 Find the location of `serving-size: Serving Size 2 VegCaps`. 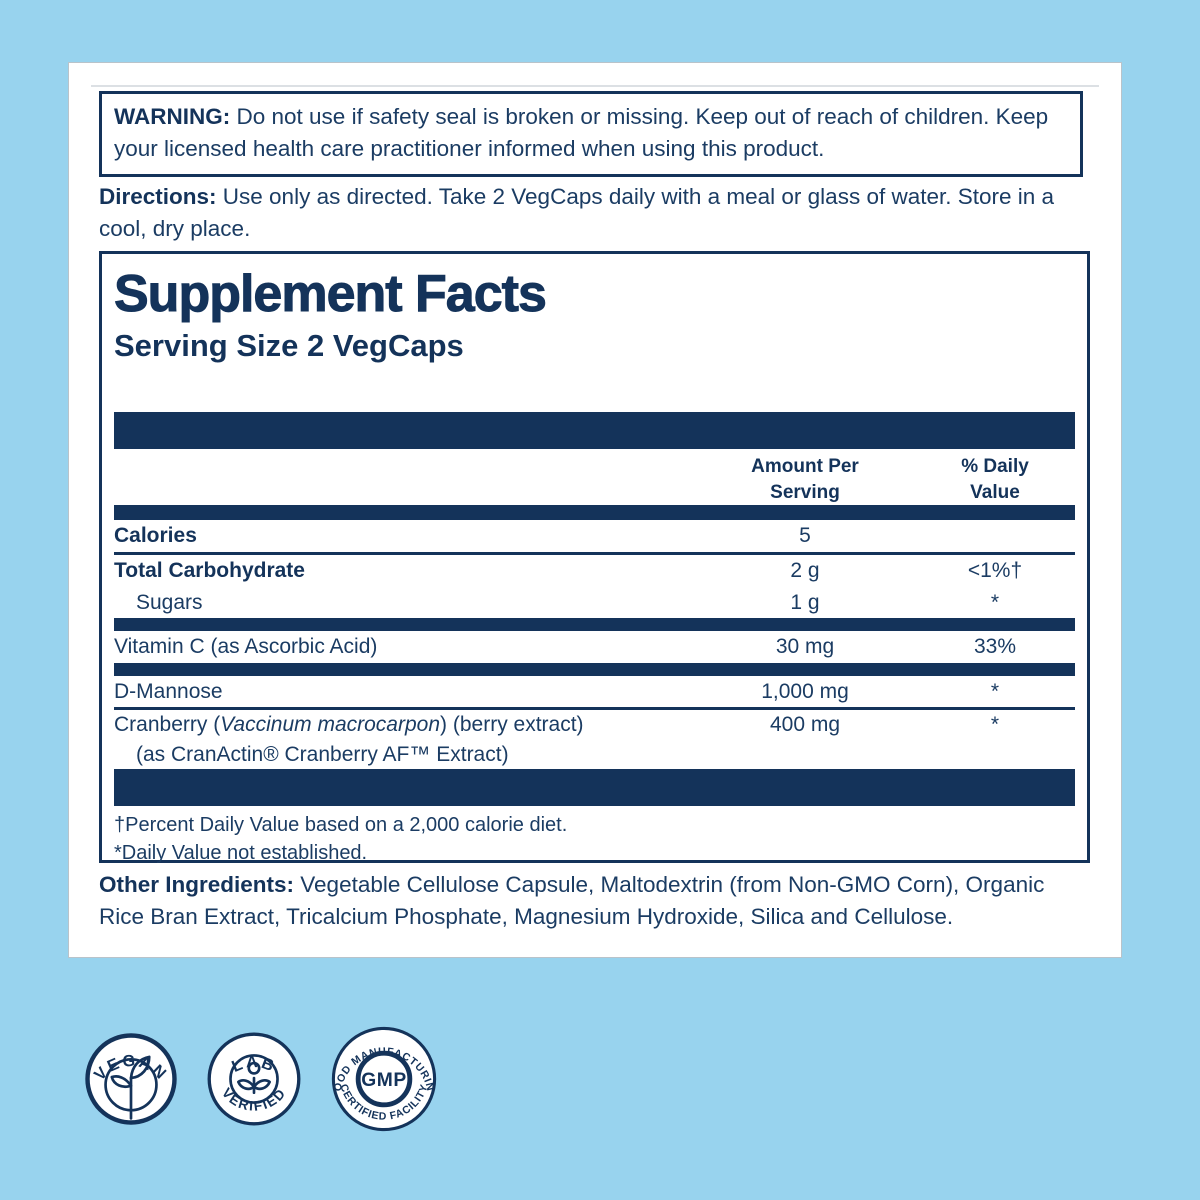

serving-size: Serving Size 2 VegCaps is located at coordinates (289, 345).